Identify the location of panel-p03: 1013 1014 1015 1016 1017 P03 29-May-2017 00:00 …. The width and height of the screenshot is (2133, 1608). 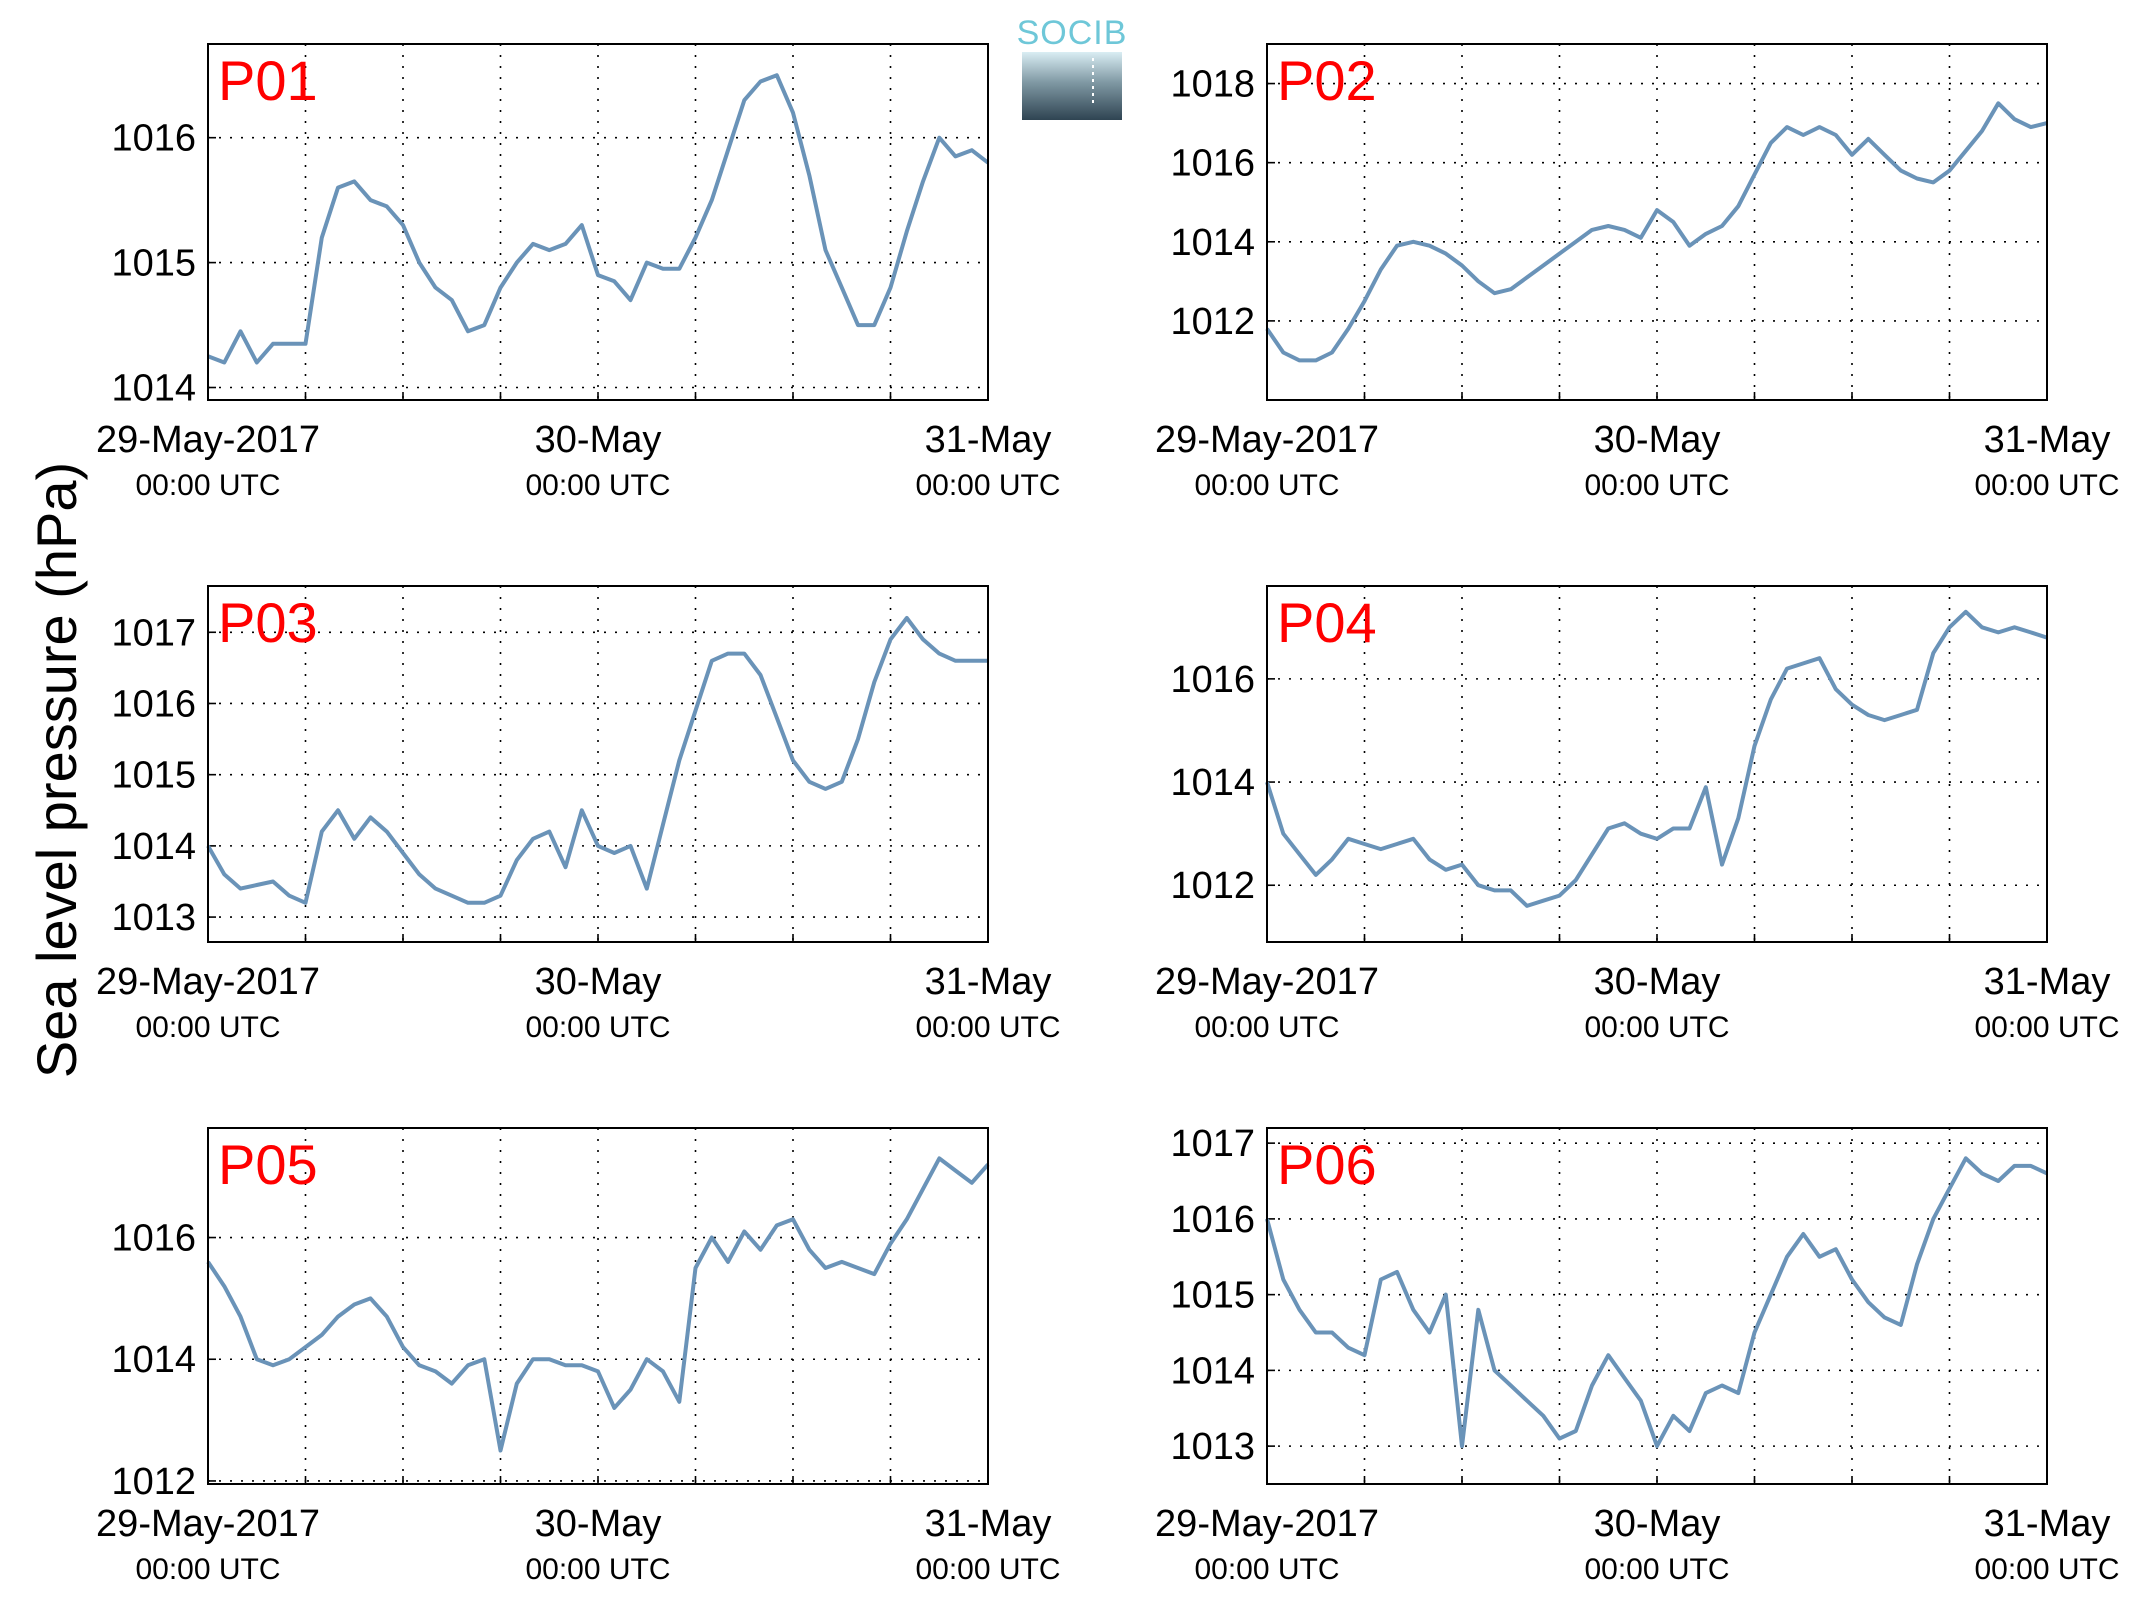
(578, 814).